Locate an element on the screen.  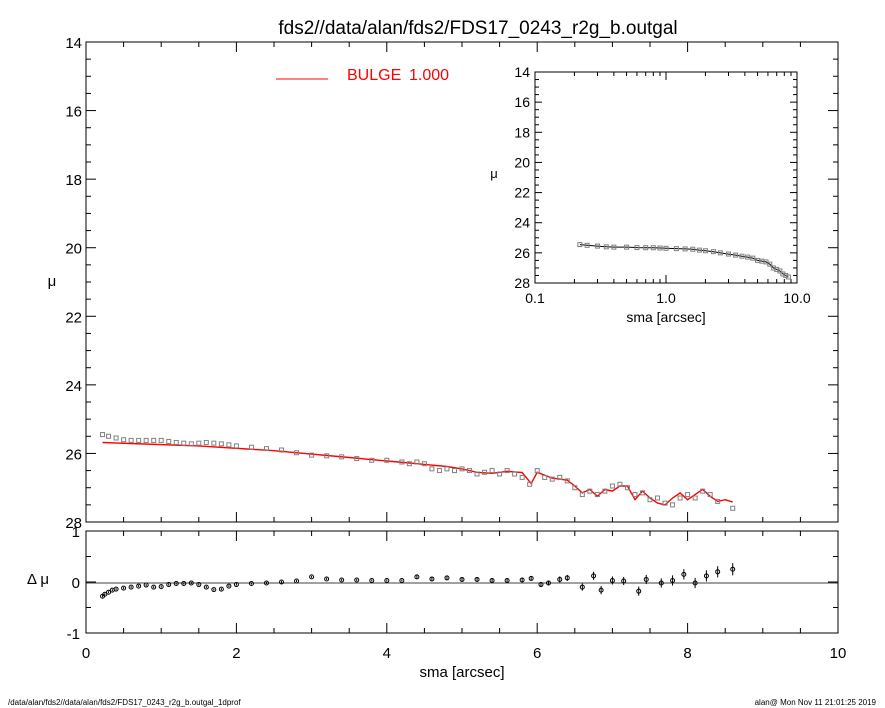
data-series is located at coordinates (418, 471).